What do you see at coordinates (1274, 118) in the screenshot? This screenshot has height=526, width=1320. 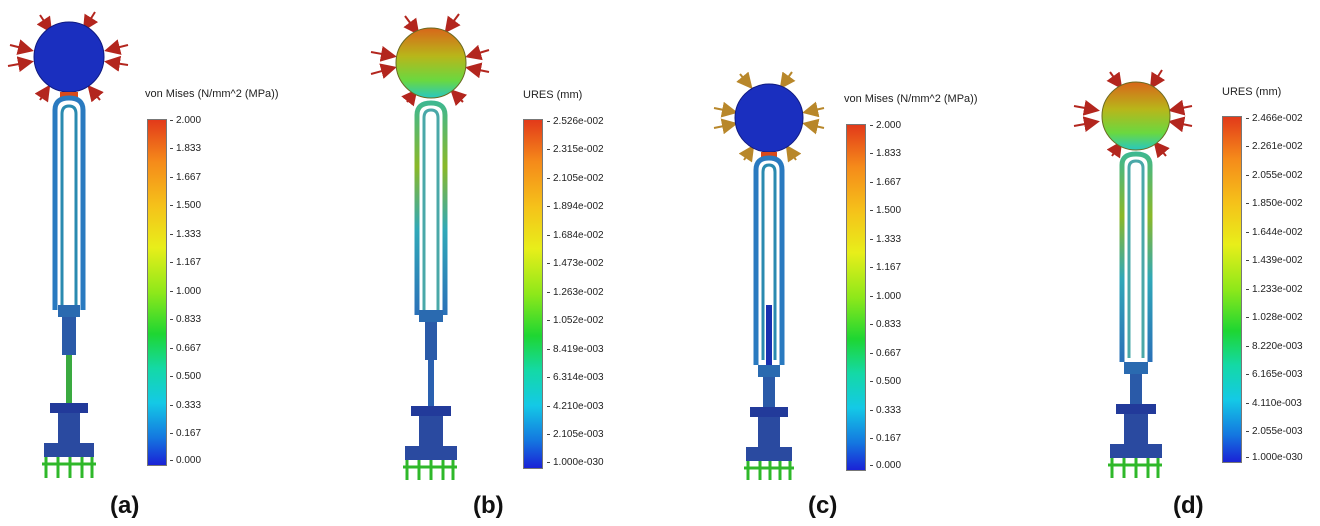 I see `tick-label: 2.466e-002` at bounding box center [1274, 118].